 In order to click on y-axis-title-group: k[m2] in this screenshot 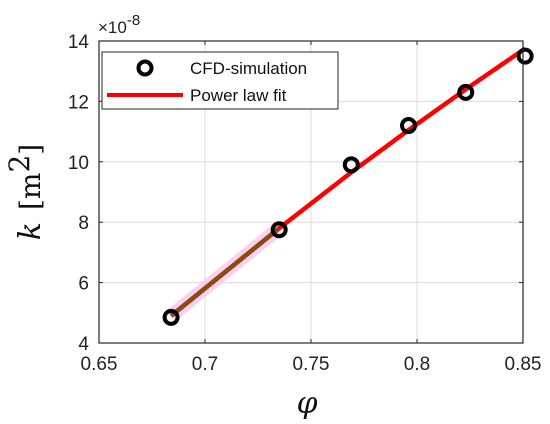, I will do `click(25, 192)`.